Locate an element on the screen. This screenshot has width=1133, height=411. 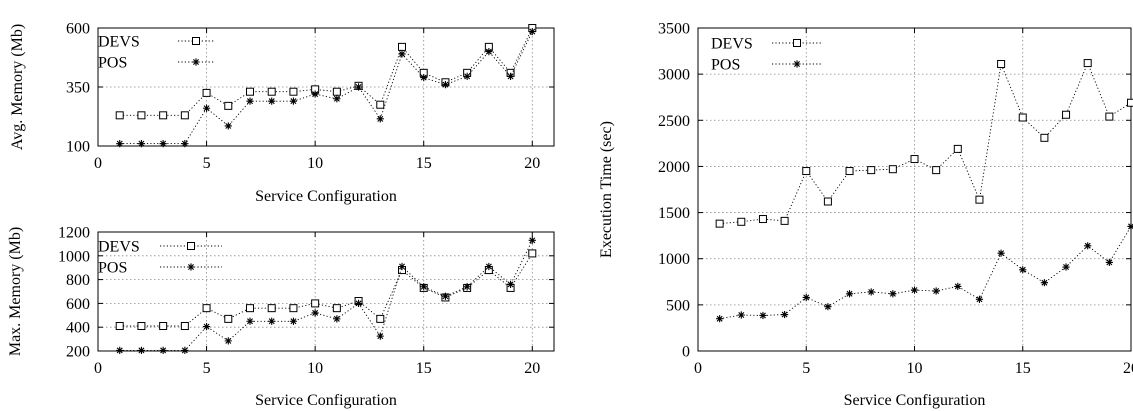
y-tick-label: 3000 is located at coordinates (674, 75).